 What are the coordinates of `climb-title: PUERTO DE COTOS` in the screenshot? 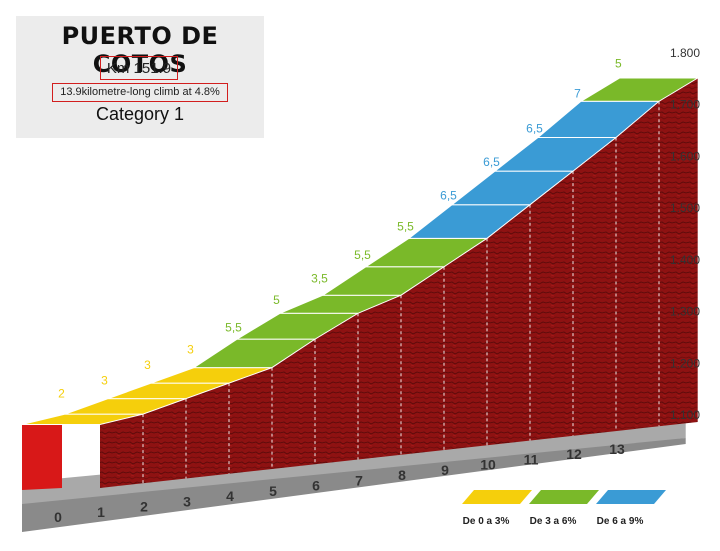 It's located at (140, 50).